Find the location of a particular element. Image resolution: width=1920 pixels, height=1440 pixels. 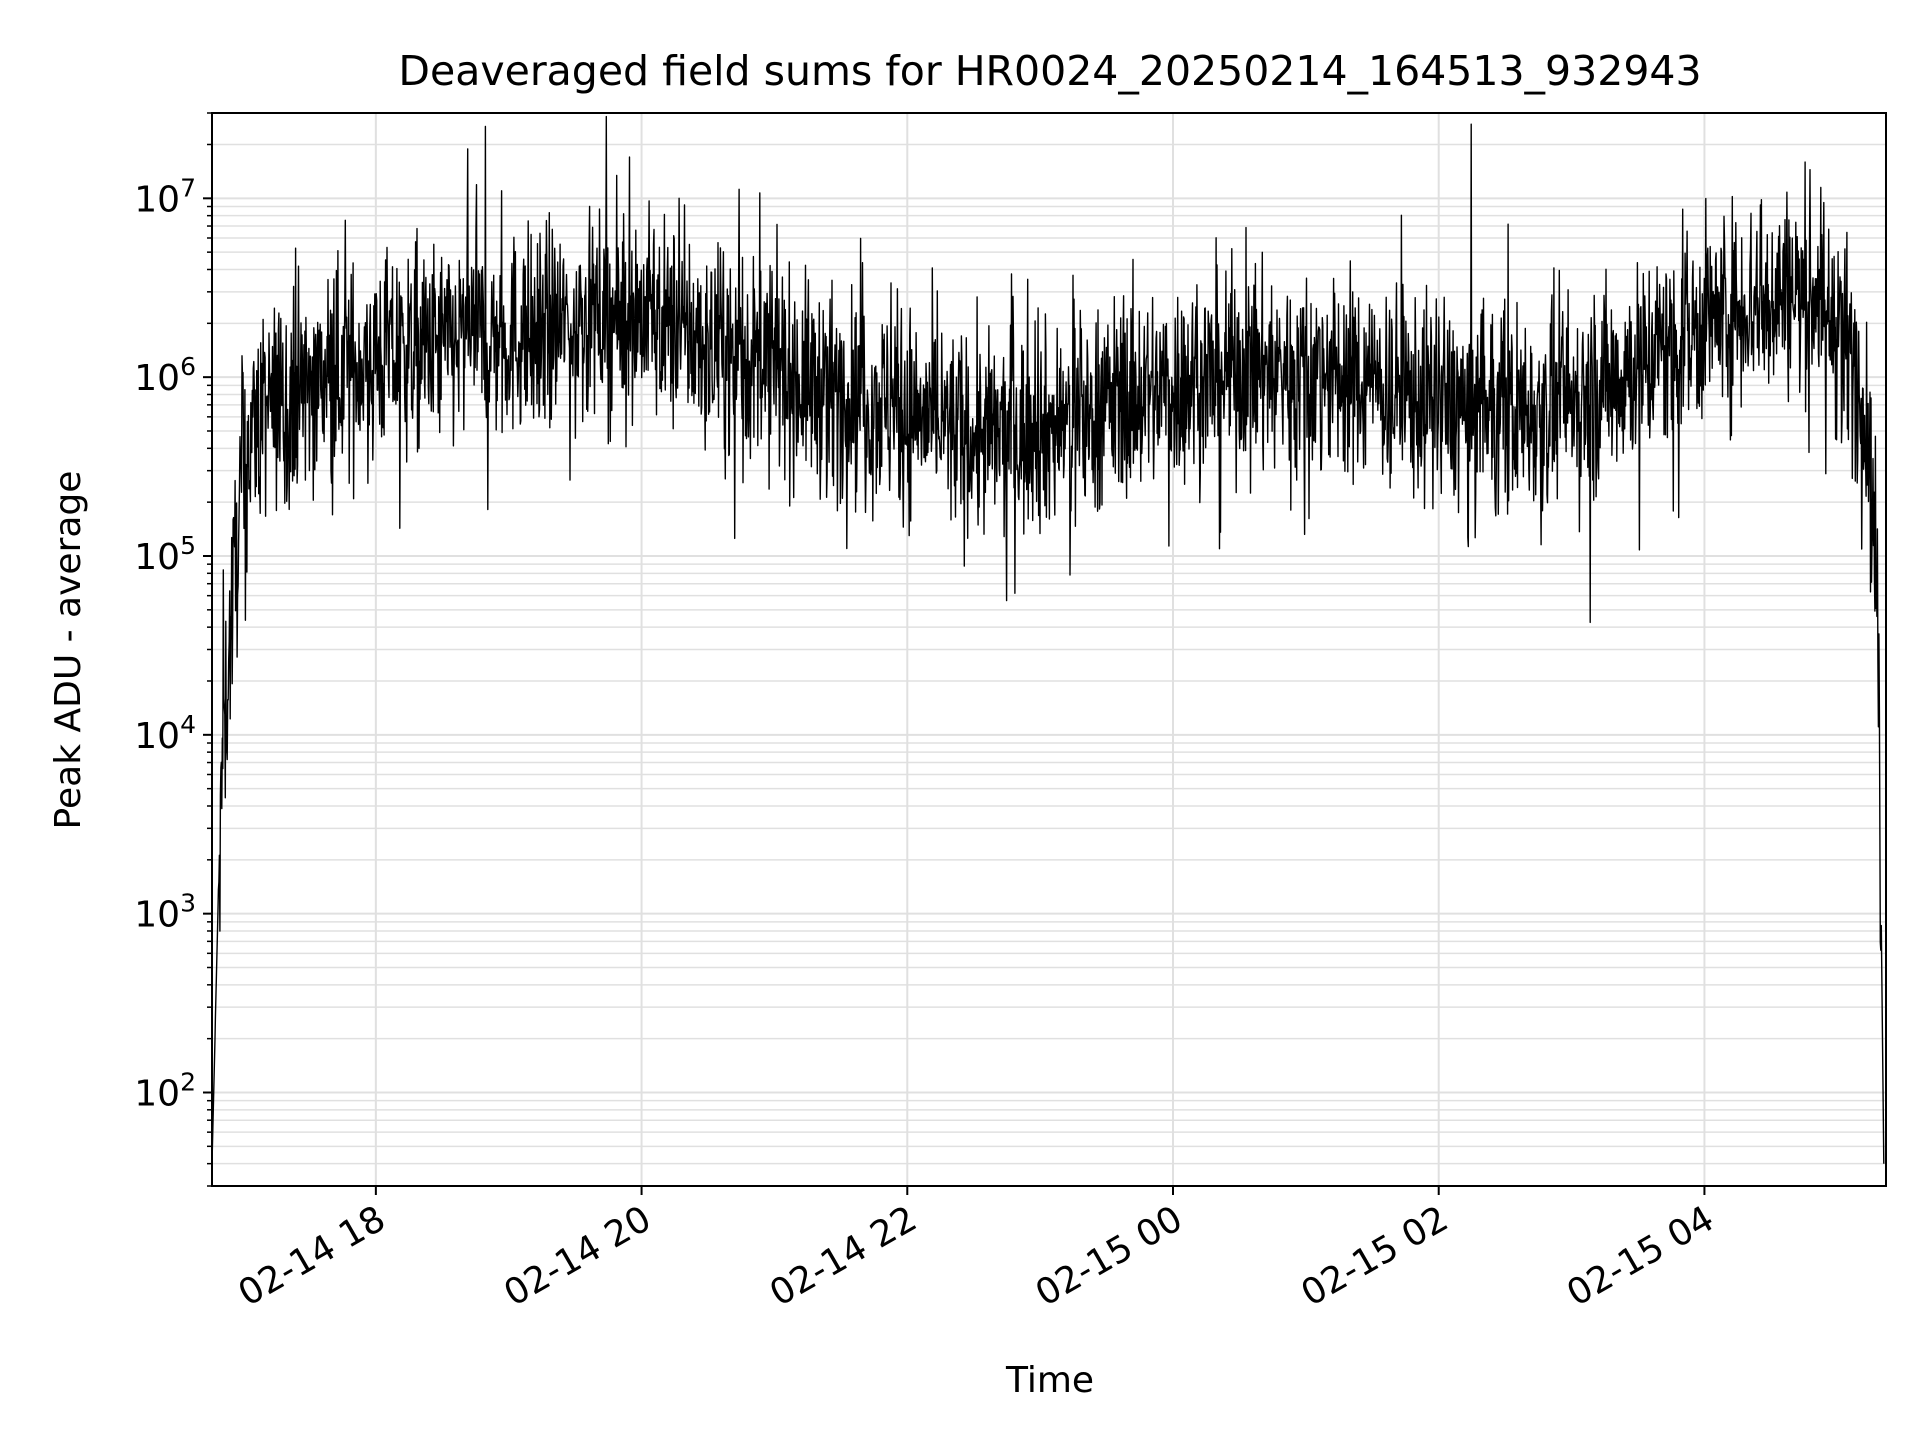

y-axis-label: Peak ADU - average is located at coordinates (68, 650).